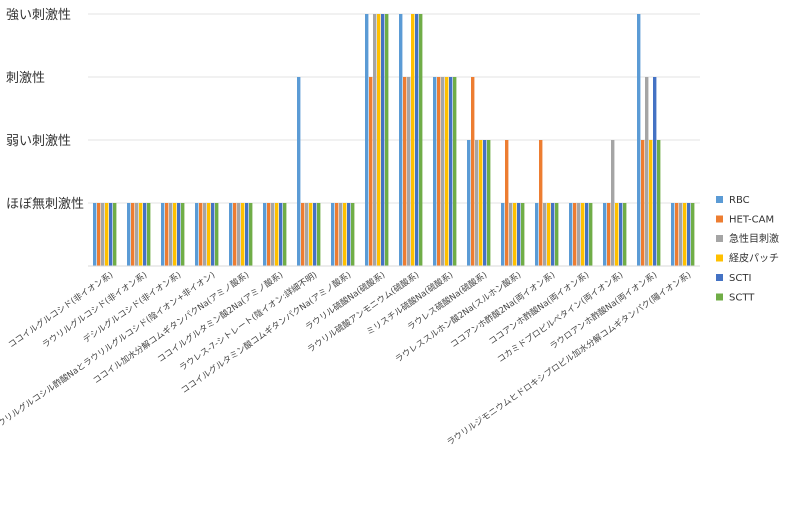 The width and height of the screenshot is (800, 511). What do you see at coordinates (38, 141) in the screenshot?
I see `y-tick-label: 弱い刺激性` at bounding box center [38, 141].